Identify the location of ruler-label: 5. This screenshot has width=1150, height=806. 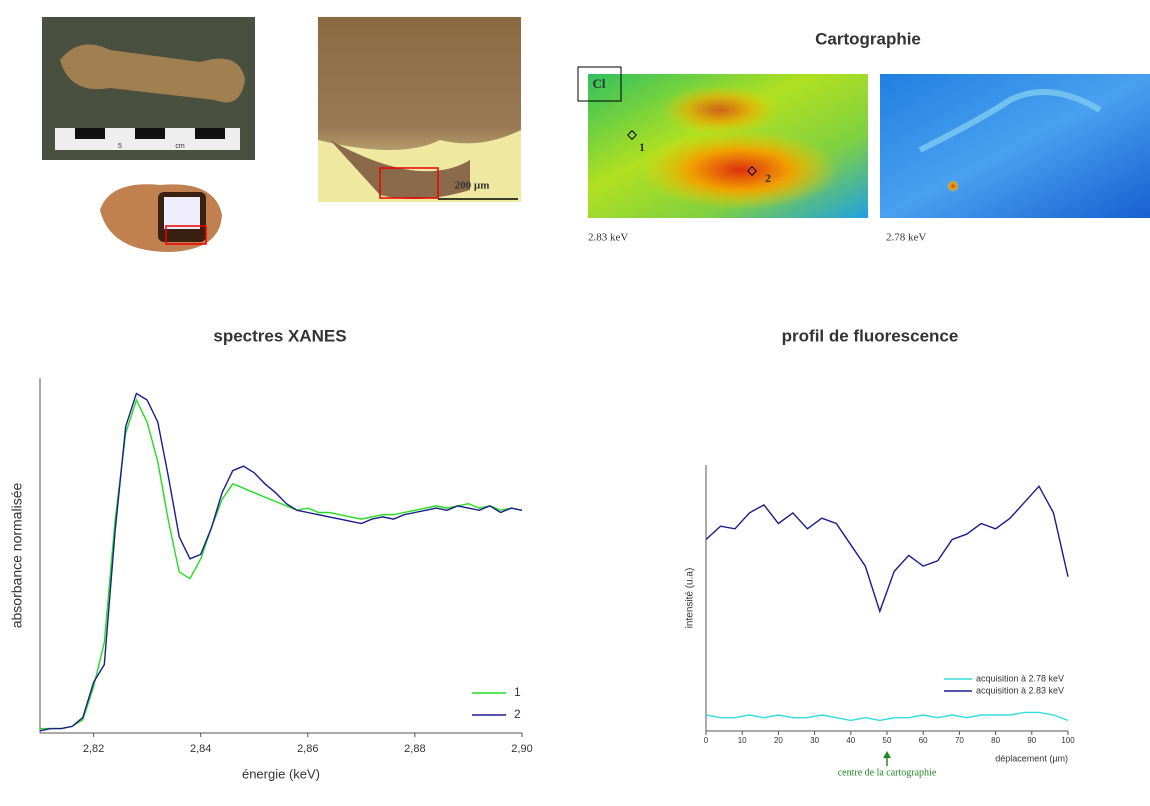
(120, 146).